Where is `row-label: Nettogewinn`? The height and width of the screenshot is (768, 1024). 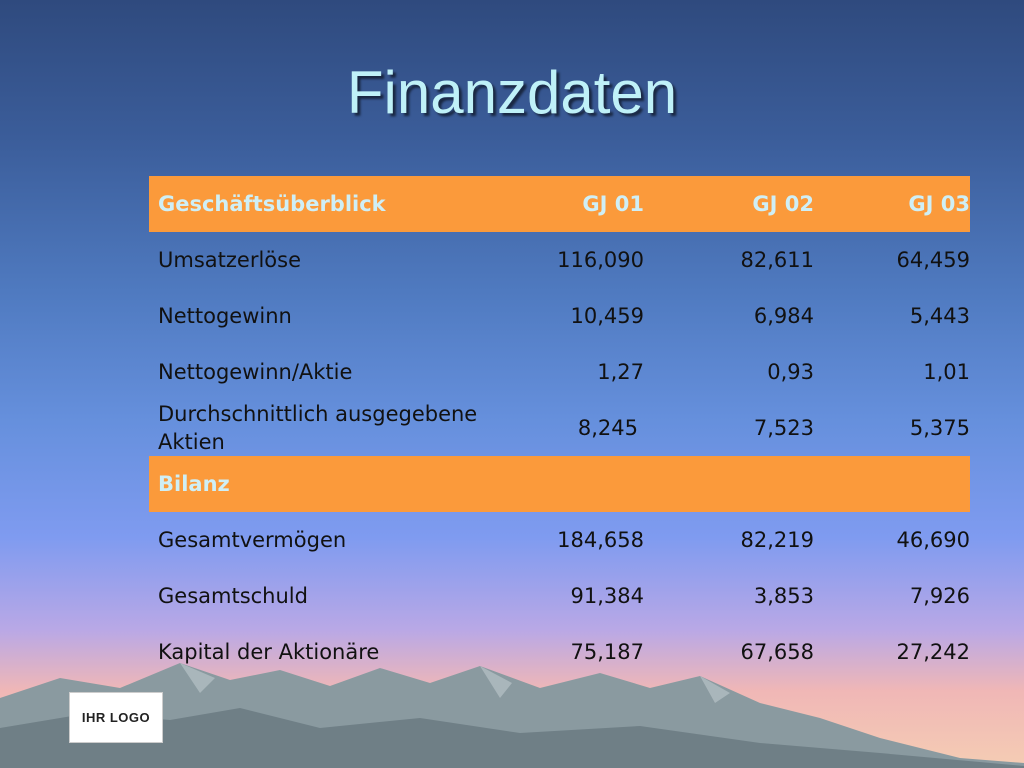
row-label: Nettogewinn is located at coordinates (225, 316).